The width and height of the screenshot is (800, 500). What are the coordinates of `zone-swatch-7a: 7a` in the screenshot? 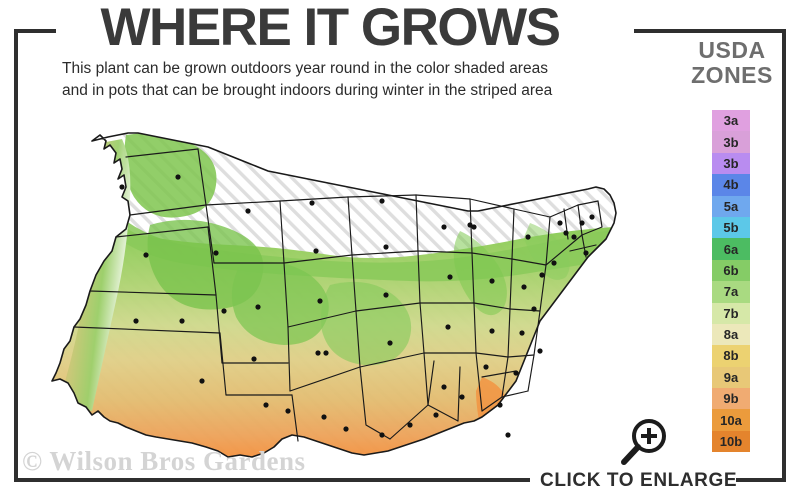 It's located at (731, 292).